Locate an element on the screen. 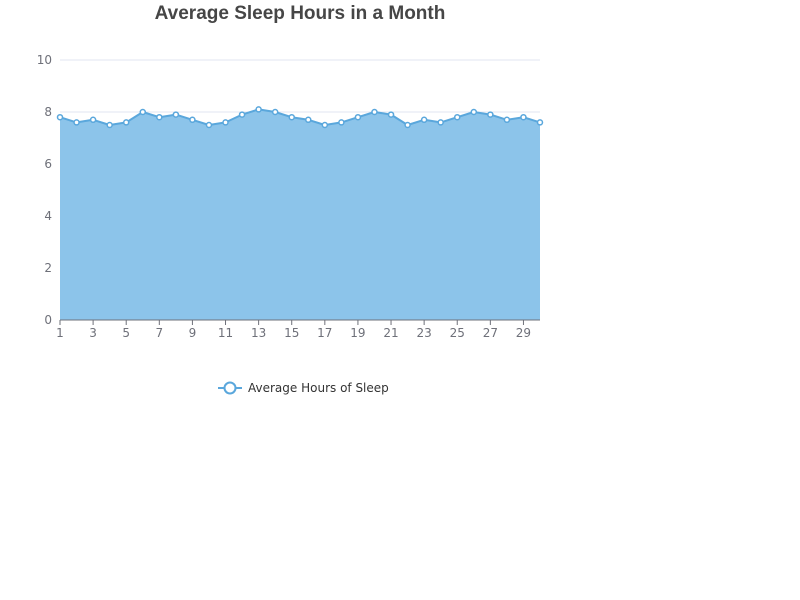  x-tick-label: 23 is located at coordinates (423, 333).